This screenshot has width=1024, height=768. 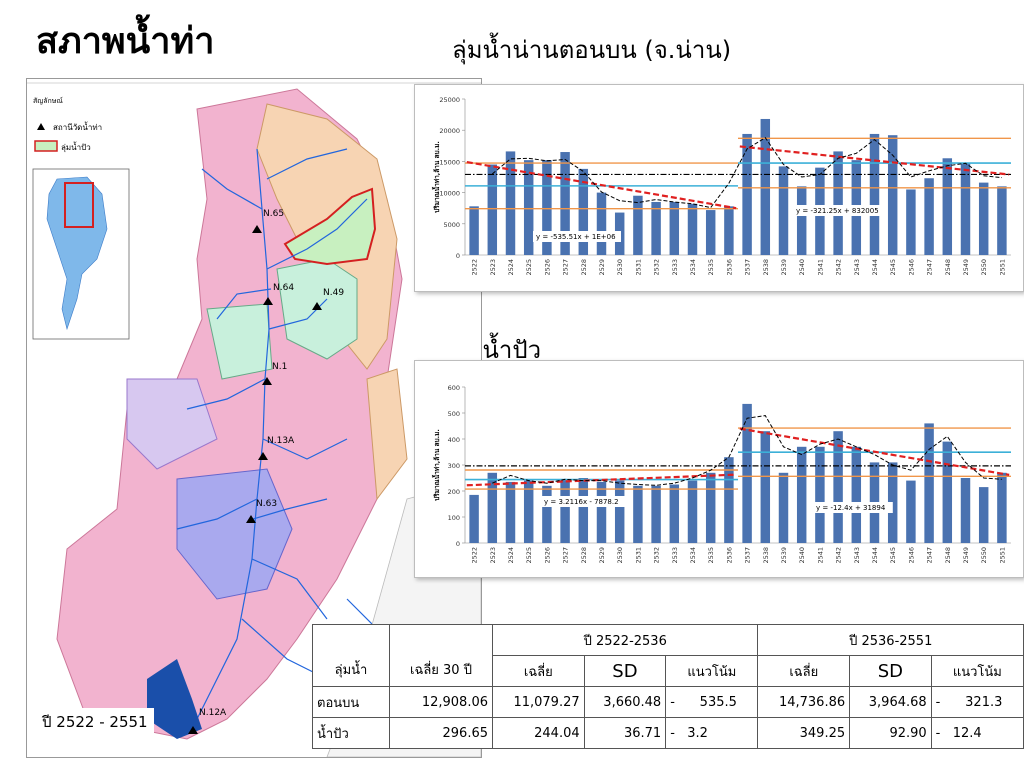 I want to click on header-p1-sd: SD, so click(x=625, y=671).